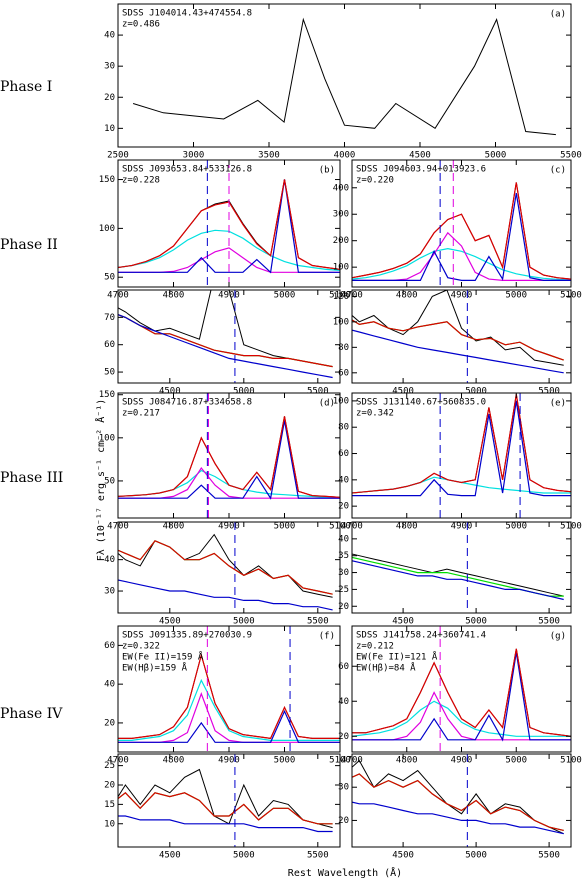 This screenshot has width=582, height=882. I want to click on panel-text: SDSS J084716.87+334658.8, so click(187, 403).